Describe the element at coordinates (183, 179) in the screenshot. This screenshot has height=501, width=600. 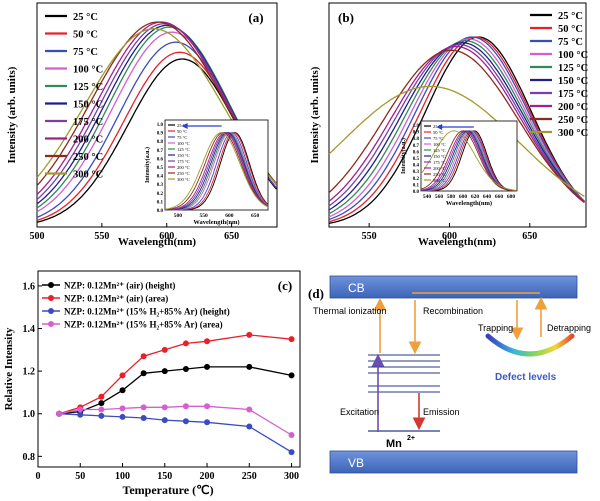
I see `inset-legend-label: 300 °C` at that location.